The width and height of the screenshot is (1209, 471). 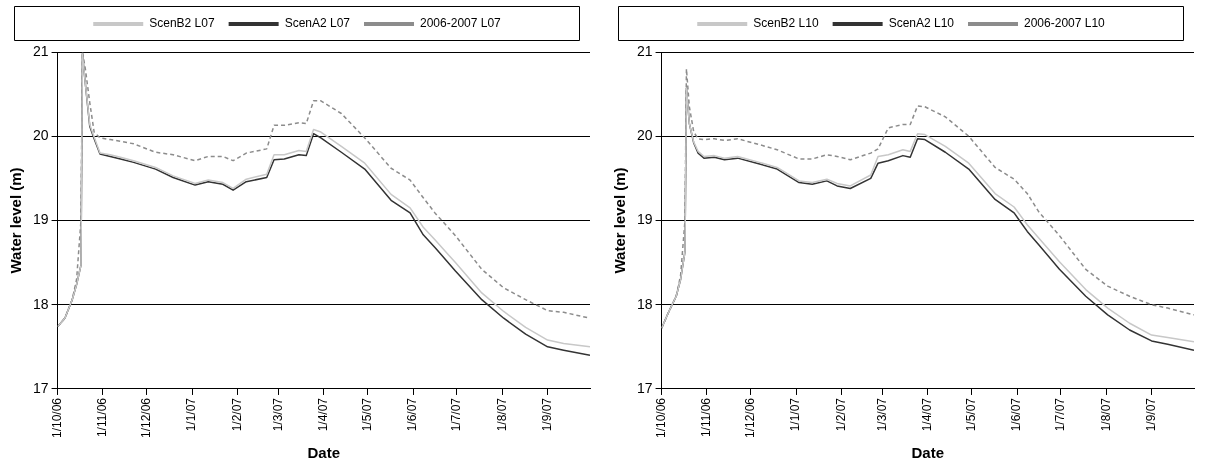 What do you see at coordinates (921, 23) in the screenshot?
I see `legend-label: ScenA2 L10` at bounding box center [921, 23].